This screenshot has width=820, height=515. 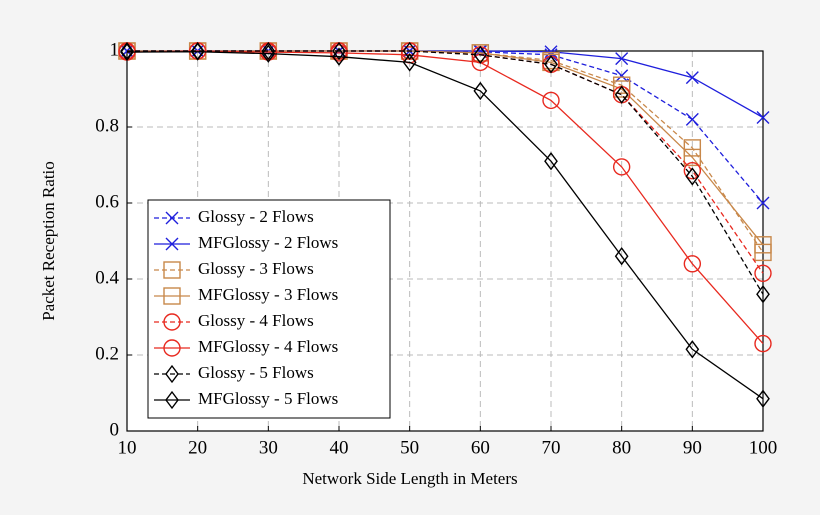 I want to click on legend-label: Glossy - 5 Flows, so click(x=256, y=372).